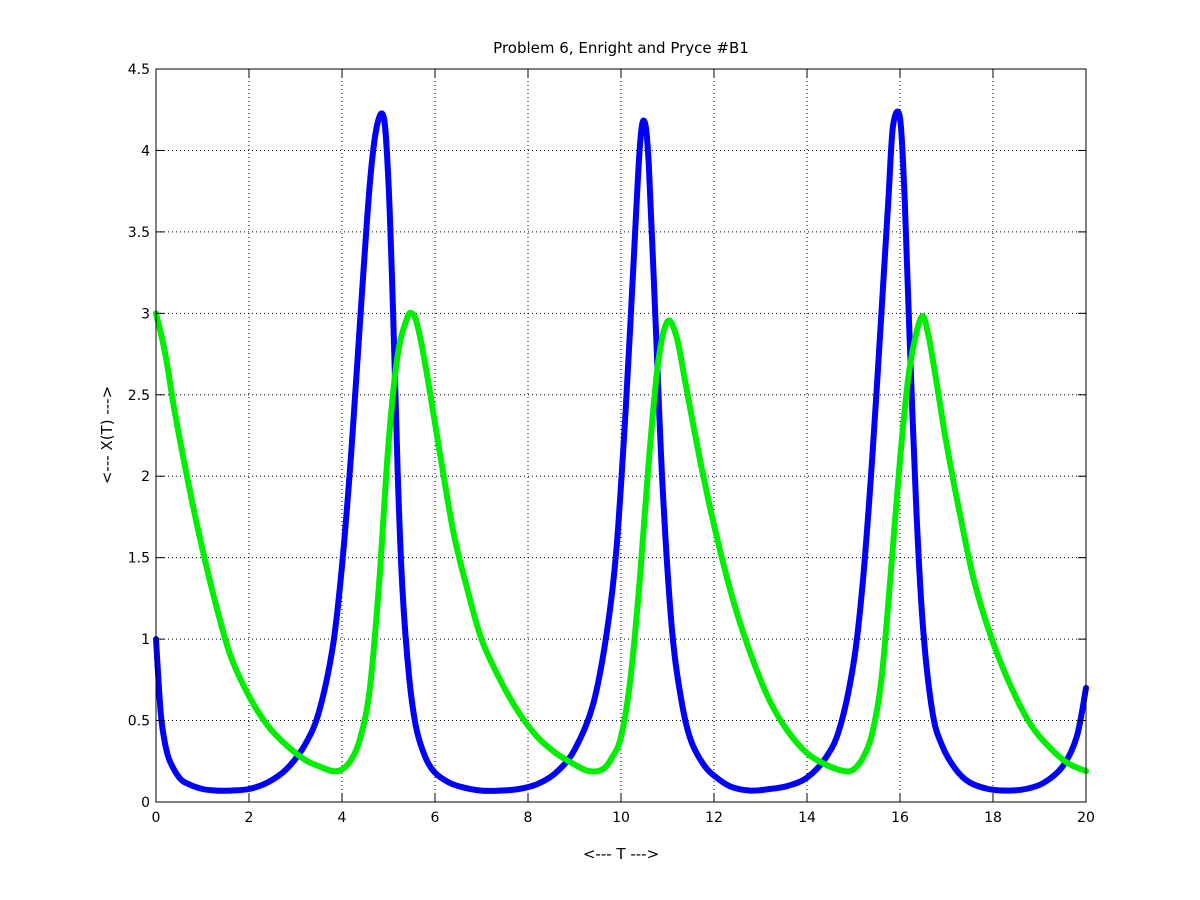  I want to click on x-tick-label: 12, so click(714, 818).